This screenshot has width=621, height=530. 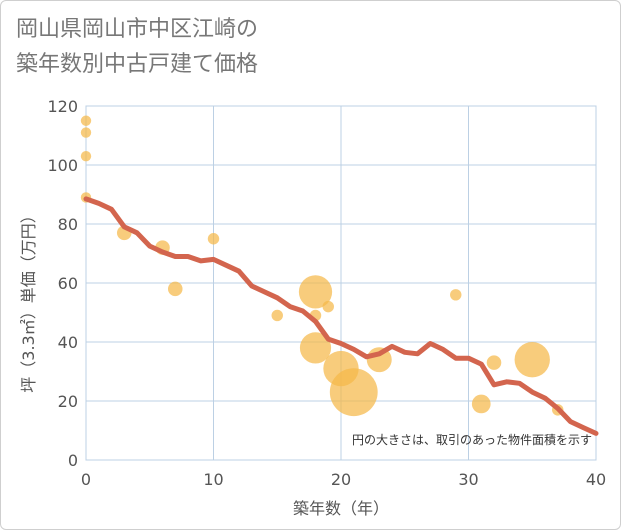 What do you see at coordinates (213, 479) in the screenshot?
I see `x-tick-label: 10` at bounding box center [213, 479].